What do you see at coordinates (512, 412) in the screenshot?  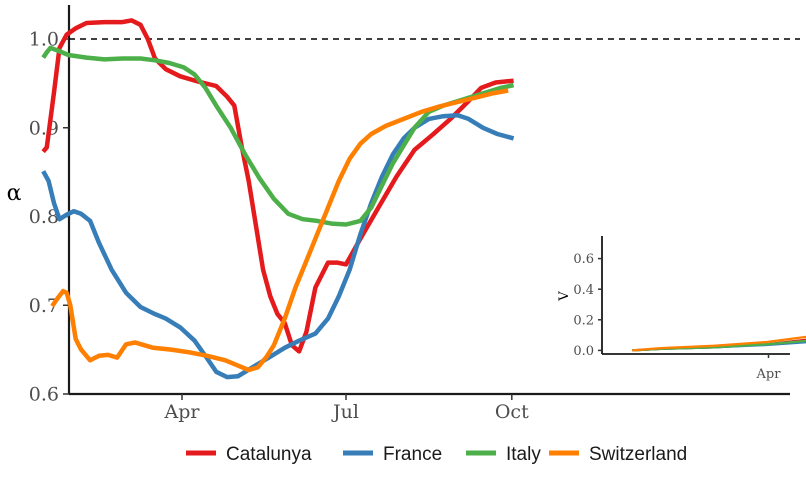 I see `main-x-tick-label: Oct` at bounding box center [512, 412].